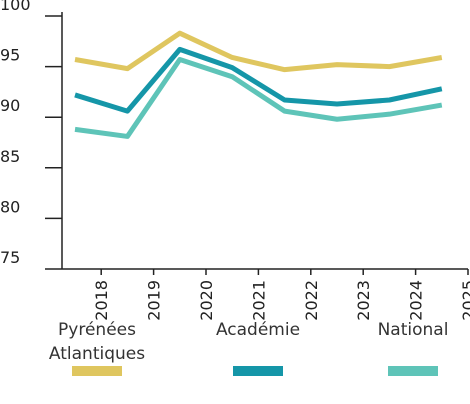  I want to click on y-tick-label: 80, so click(10, 206).